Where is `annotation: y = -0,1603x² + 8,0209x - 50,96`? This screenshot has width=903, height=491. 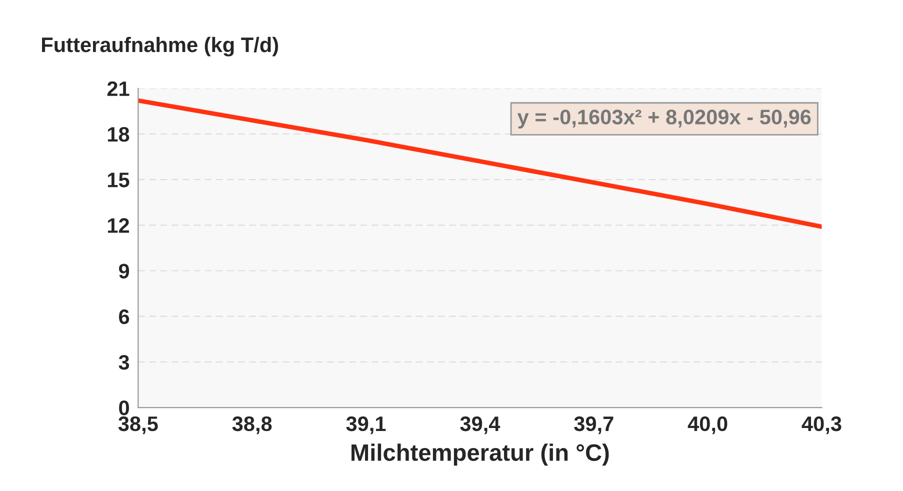 annotation: y = -0,1603x² + 8,0209x - 50,96 is located at coordinates (664, 119).